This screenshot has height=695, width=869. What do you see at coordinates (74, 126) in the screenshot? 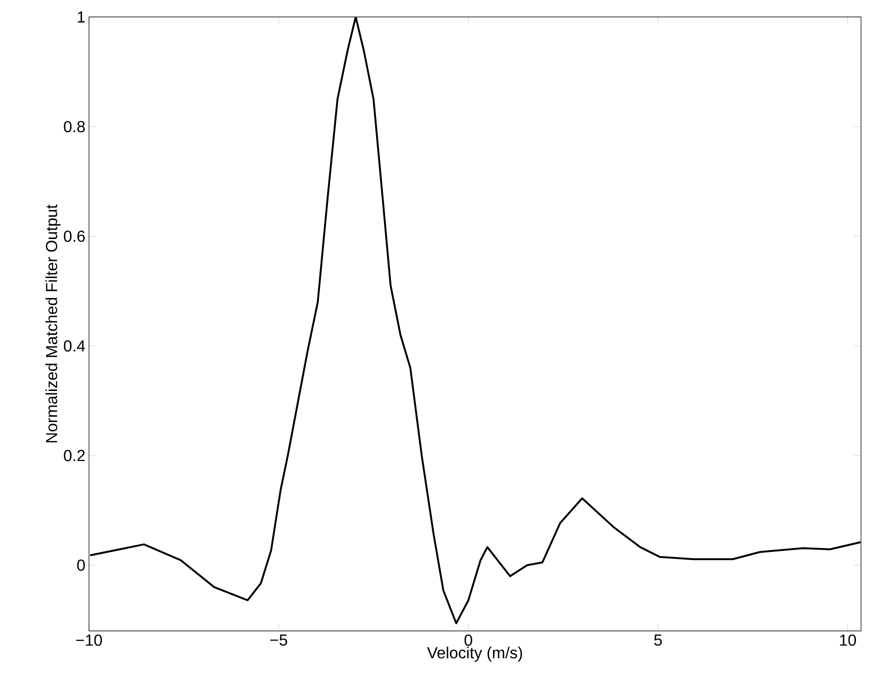
I see `y-tick-label: 0.8` at bounding box center [74, 126].